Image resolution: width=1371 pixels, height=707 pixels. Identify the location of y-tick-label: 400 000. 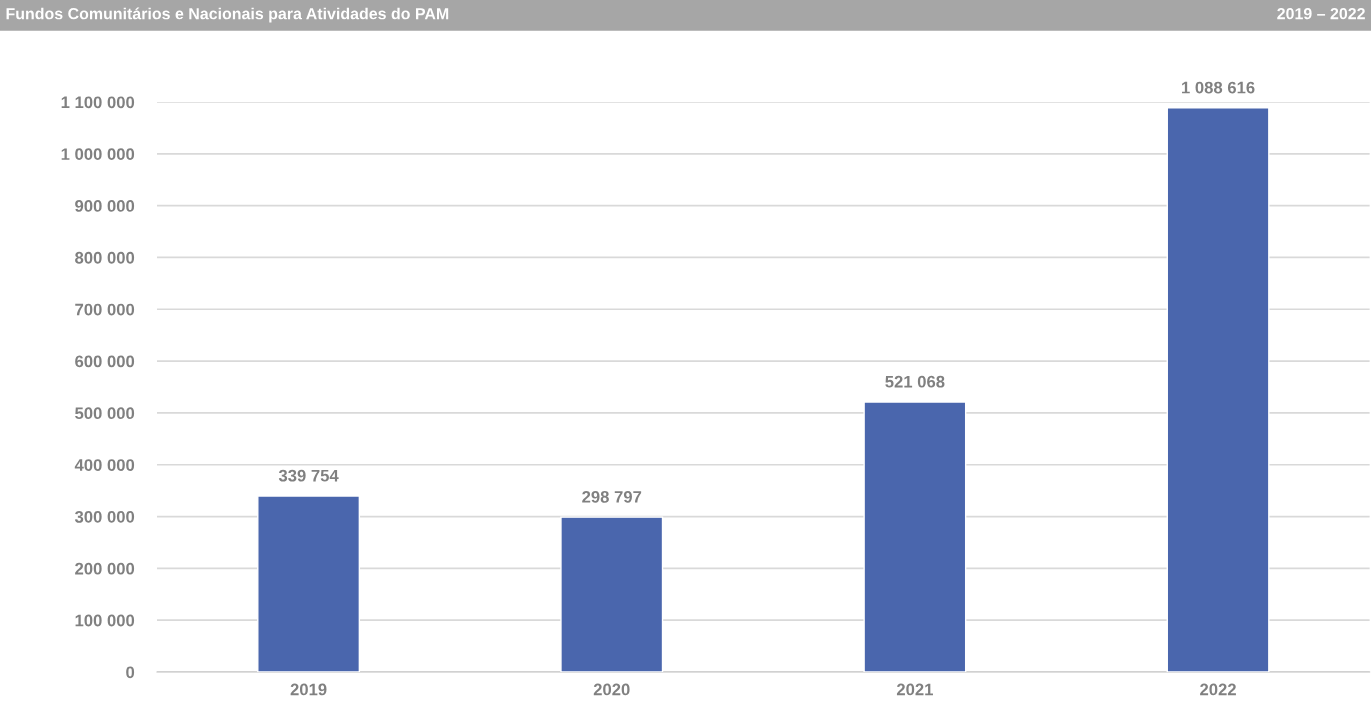
(104, 465).